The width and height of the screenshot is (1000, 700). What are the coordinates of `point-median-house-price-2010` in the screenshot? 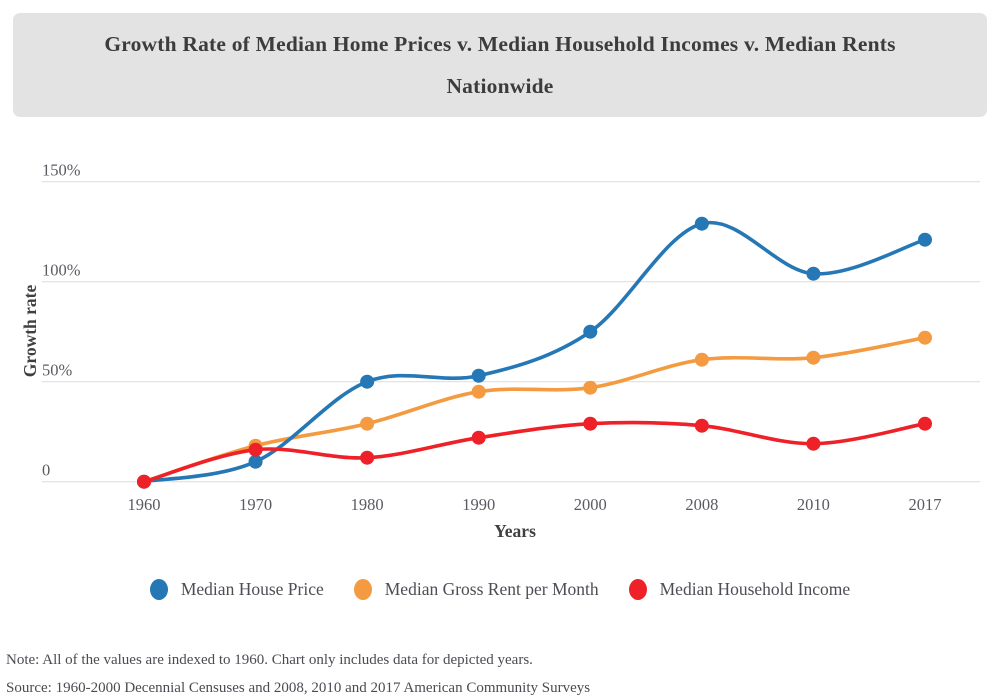 It's located at (813, 273).